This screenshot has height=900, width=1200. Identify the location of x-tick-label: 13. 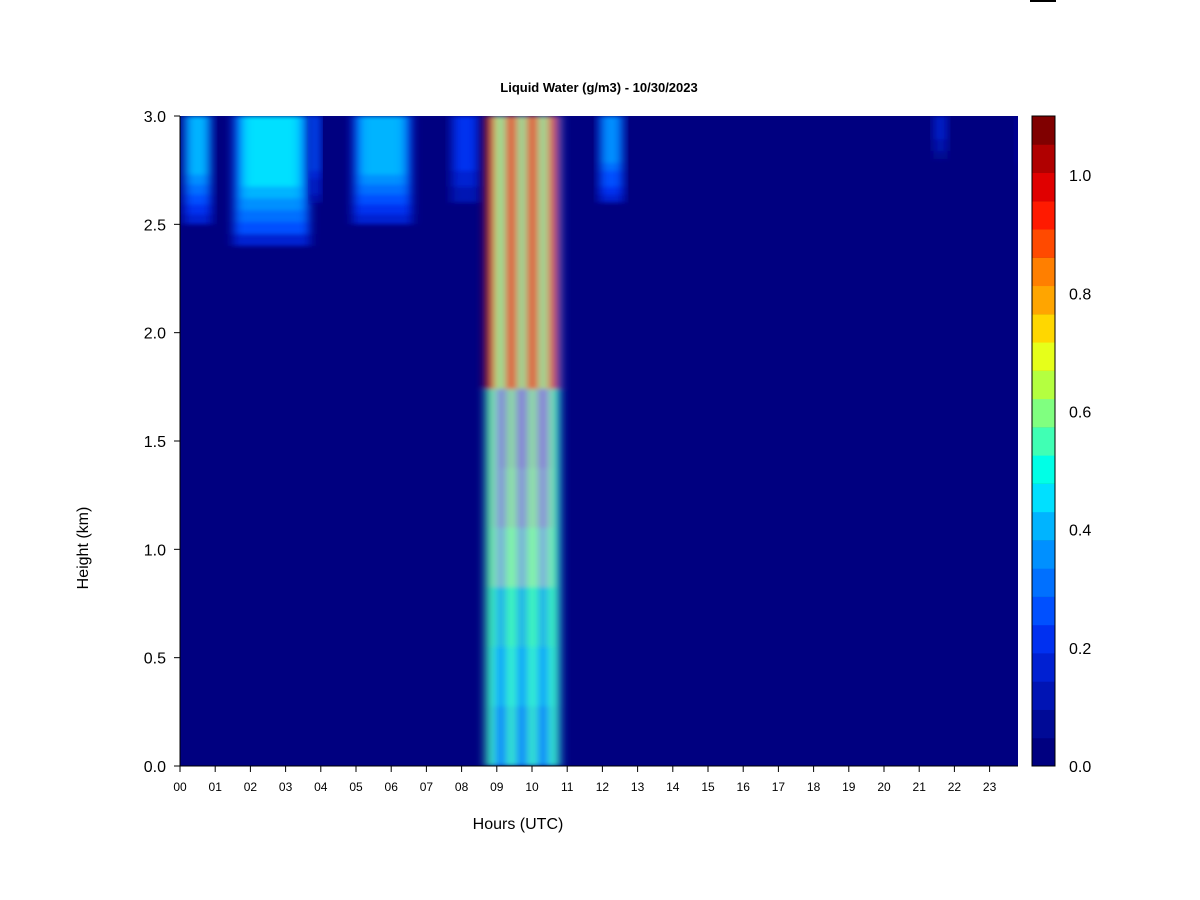
(638, 787).